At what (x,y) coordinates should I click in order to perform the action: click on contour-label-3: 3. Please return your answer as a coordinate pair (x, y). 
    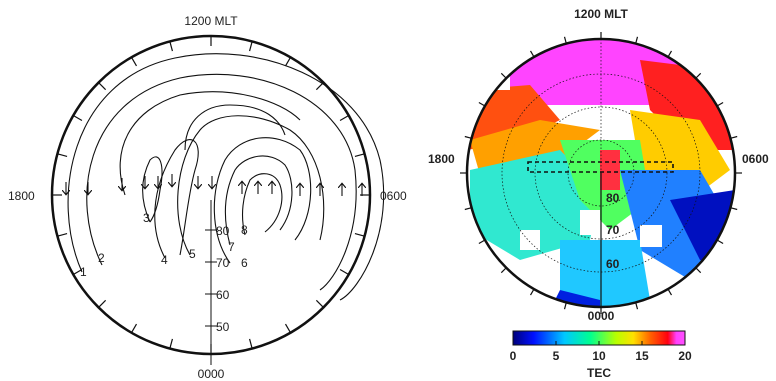
    Looking at the image, I should click on (146, 218).